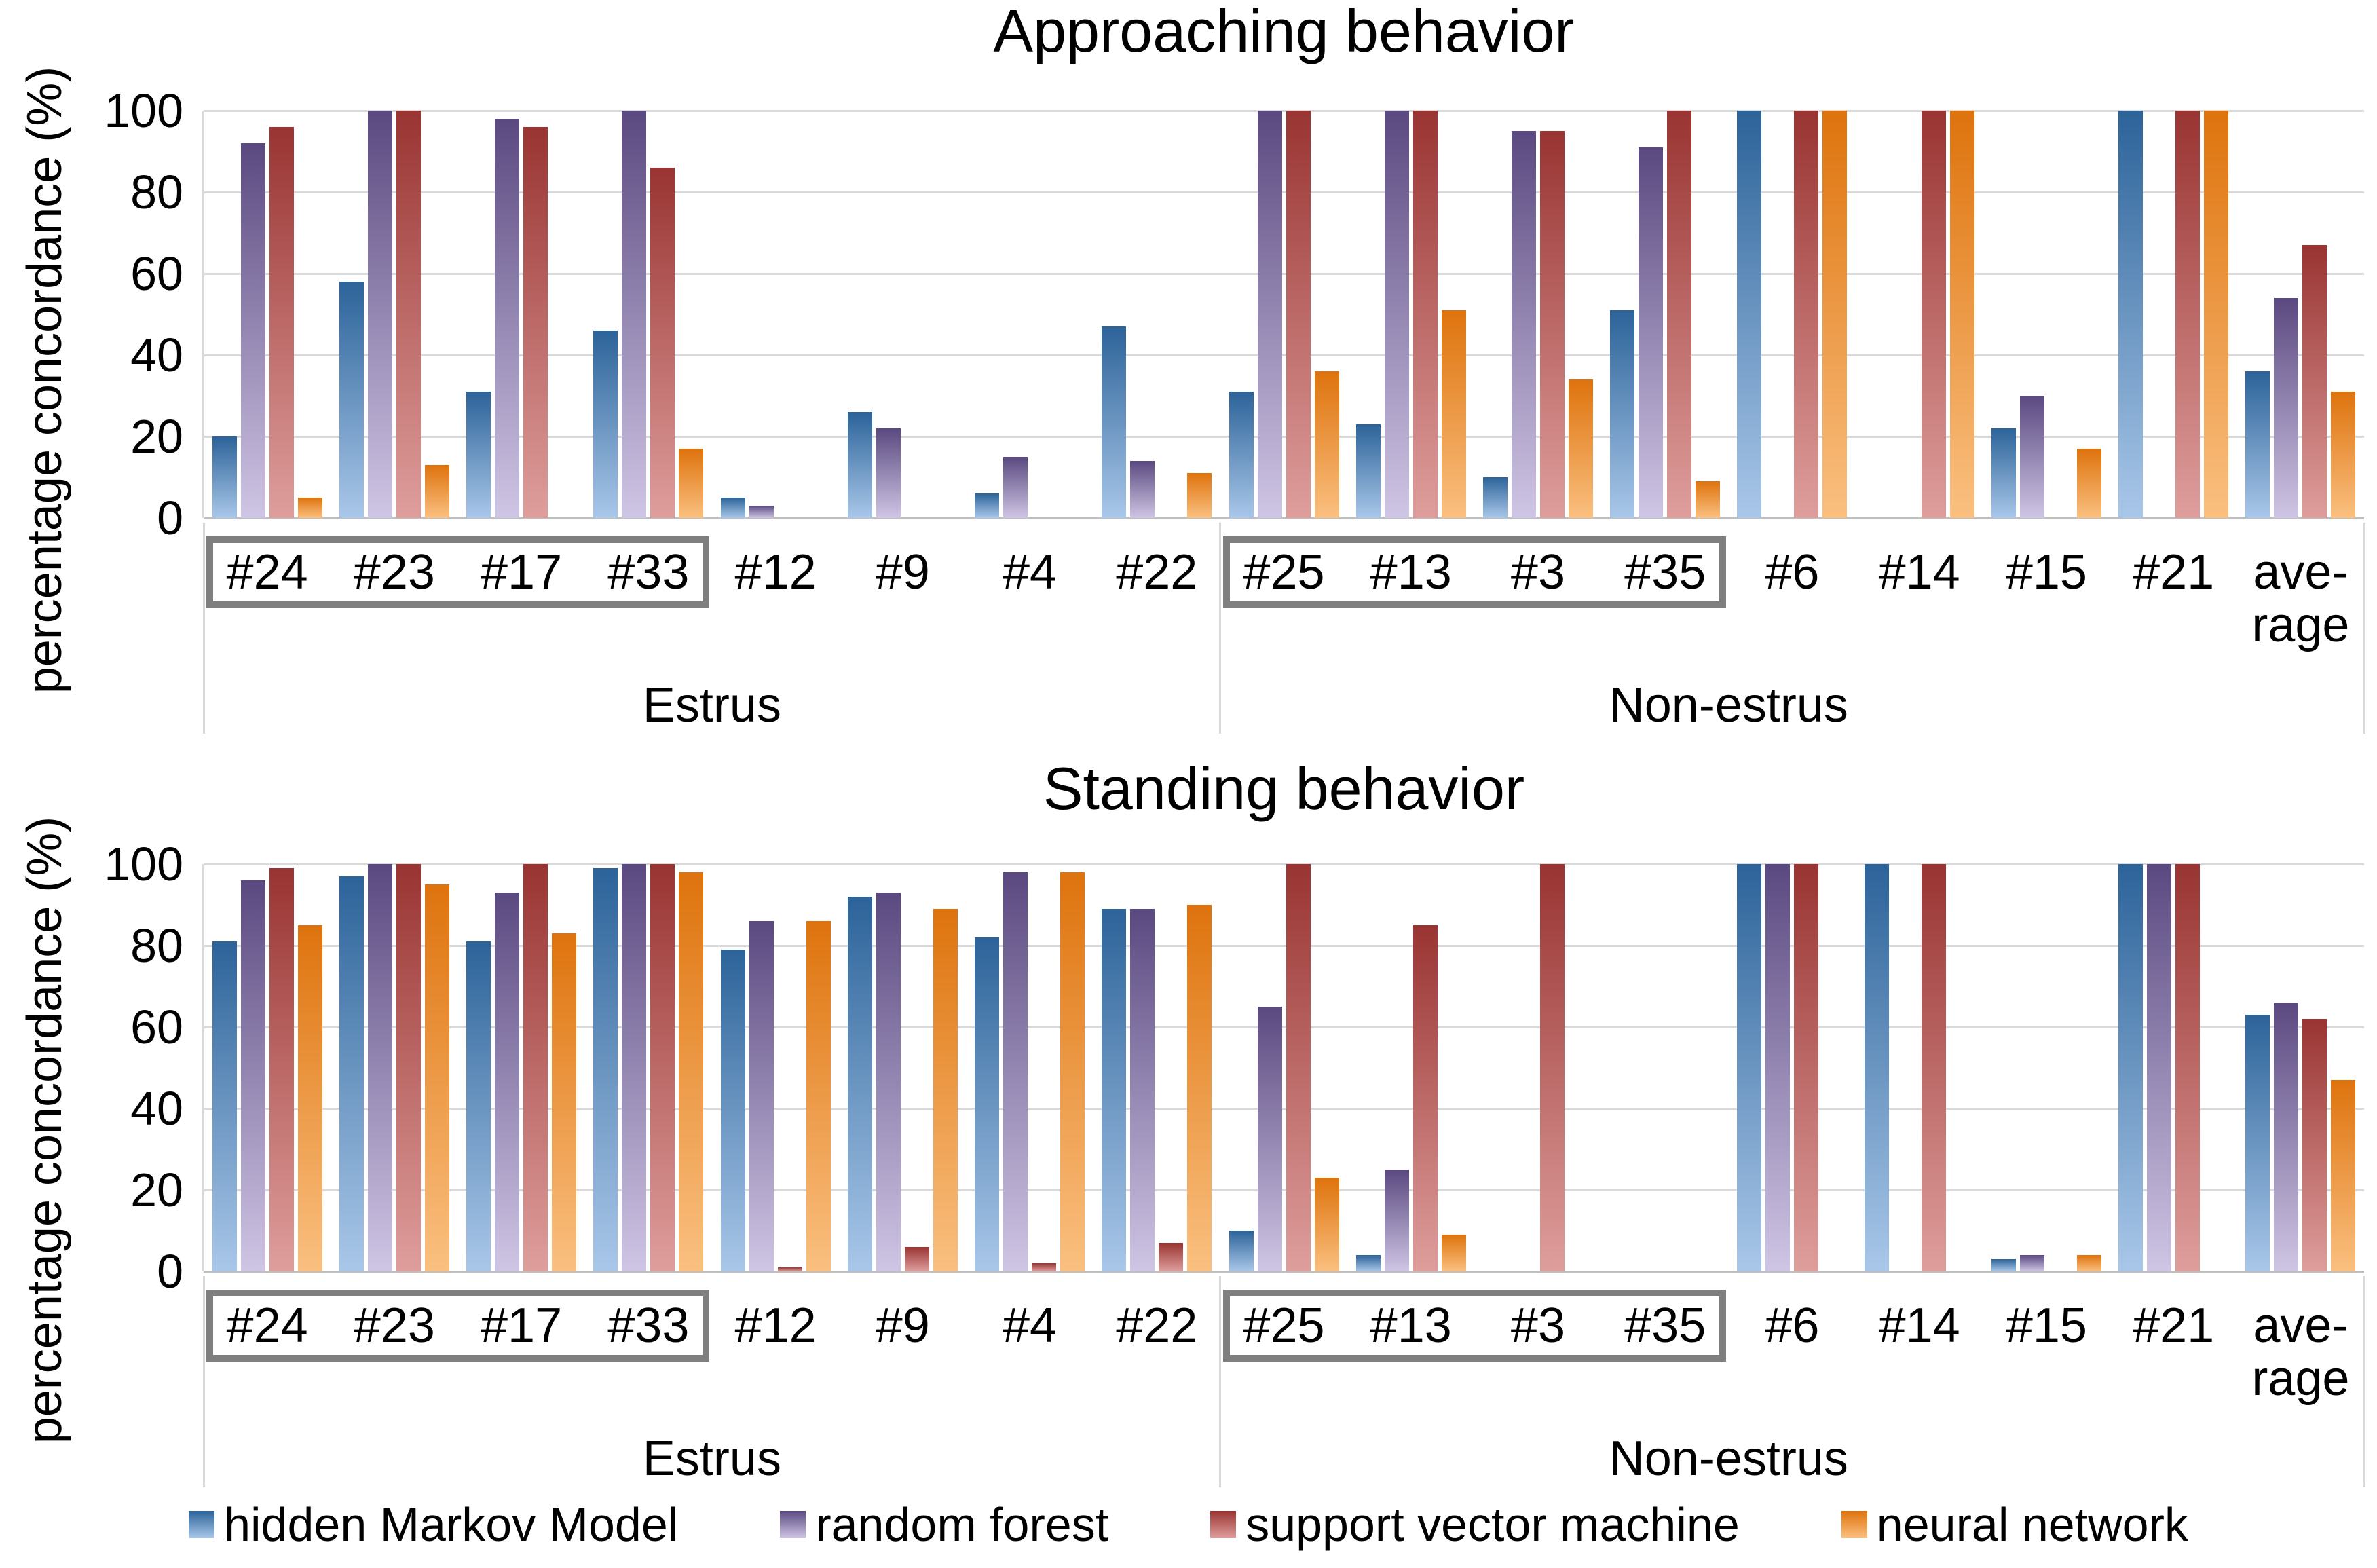 The height and width of the screenshot is (1568, 2377). I want to click on bar-hmm-cat15, so click(2131, 1067).